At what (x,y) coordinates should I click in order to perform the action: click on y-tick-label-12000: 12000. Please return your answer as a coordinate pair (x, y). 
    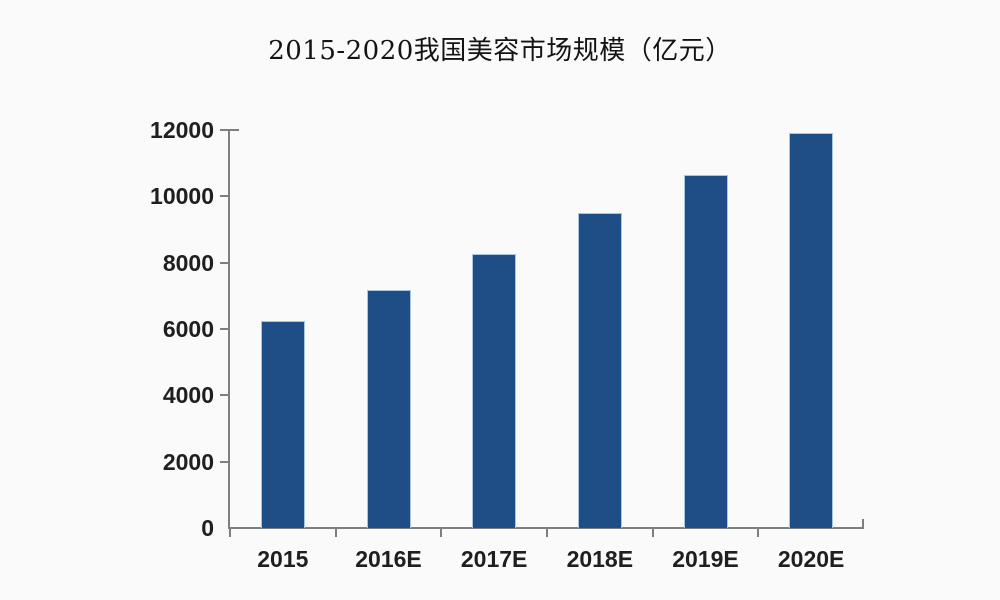
    Looking at the image, I should click on (182, 130).